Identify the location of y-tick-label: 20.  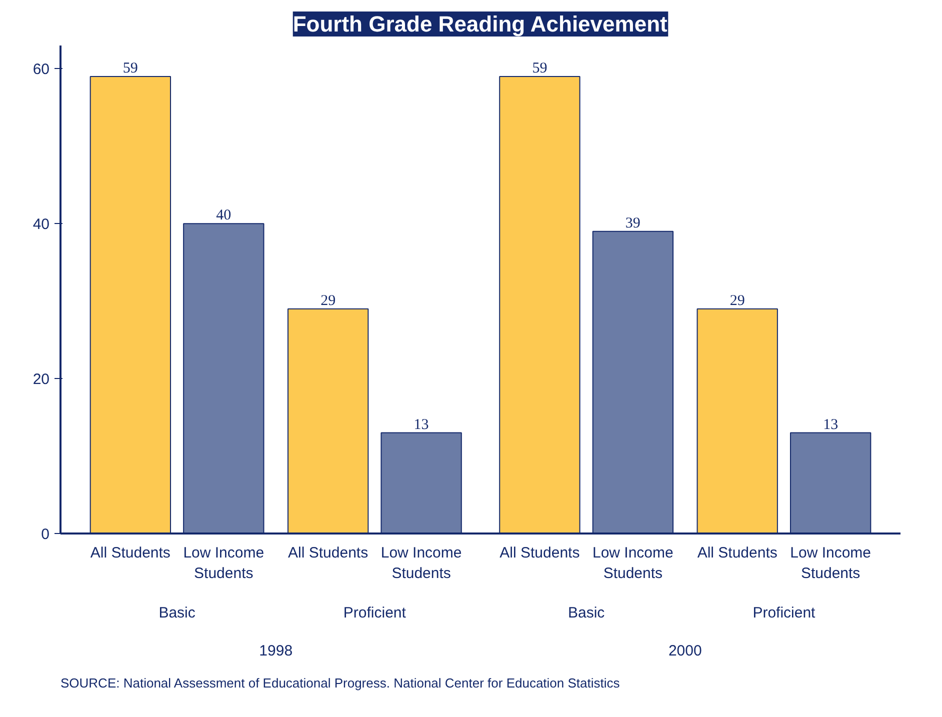
(41, 379).